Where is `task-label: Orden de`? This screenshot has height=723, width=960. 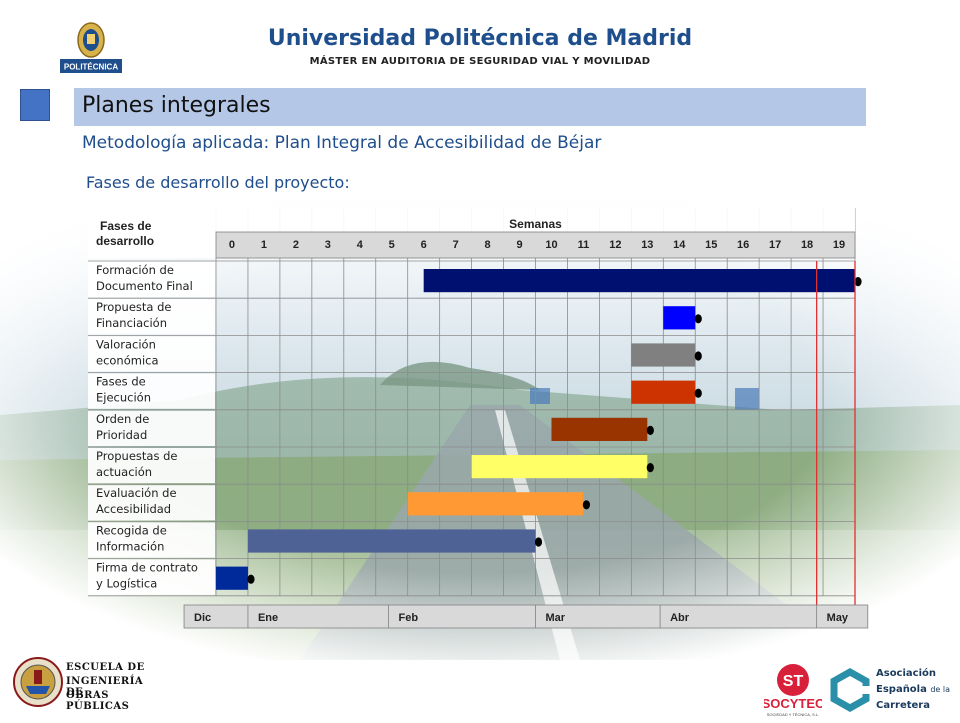
task-label: Orden de is located at coordinates (122, 419).